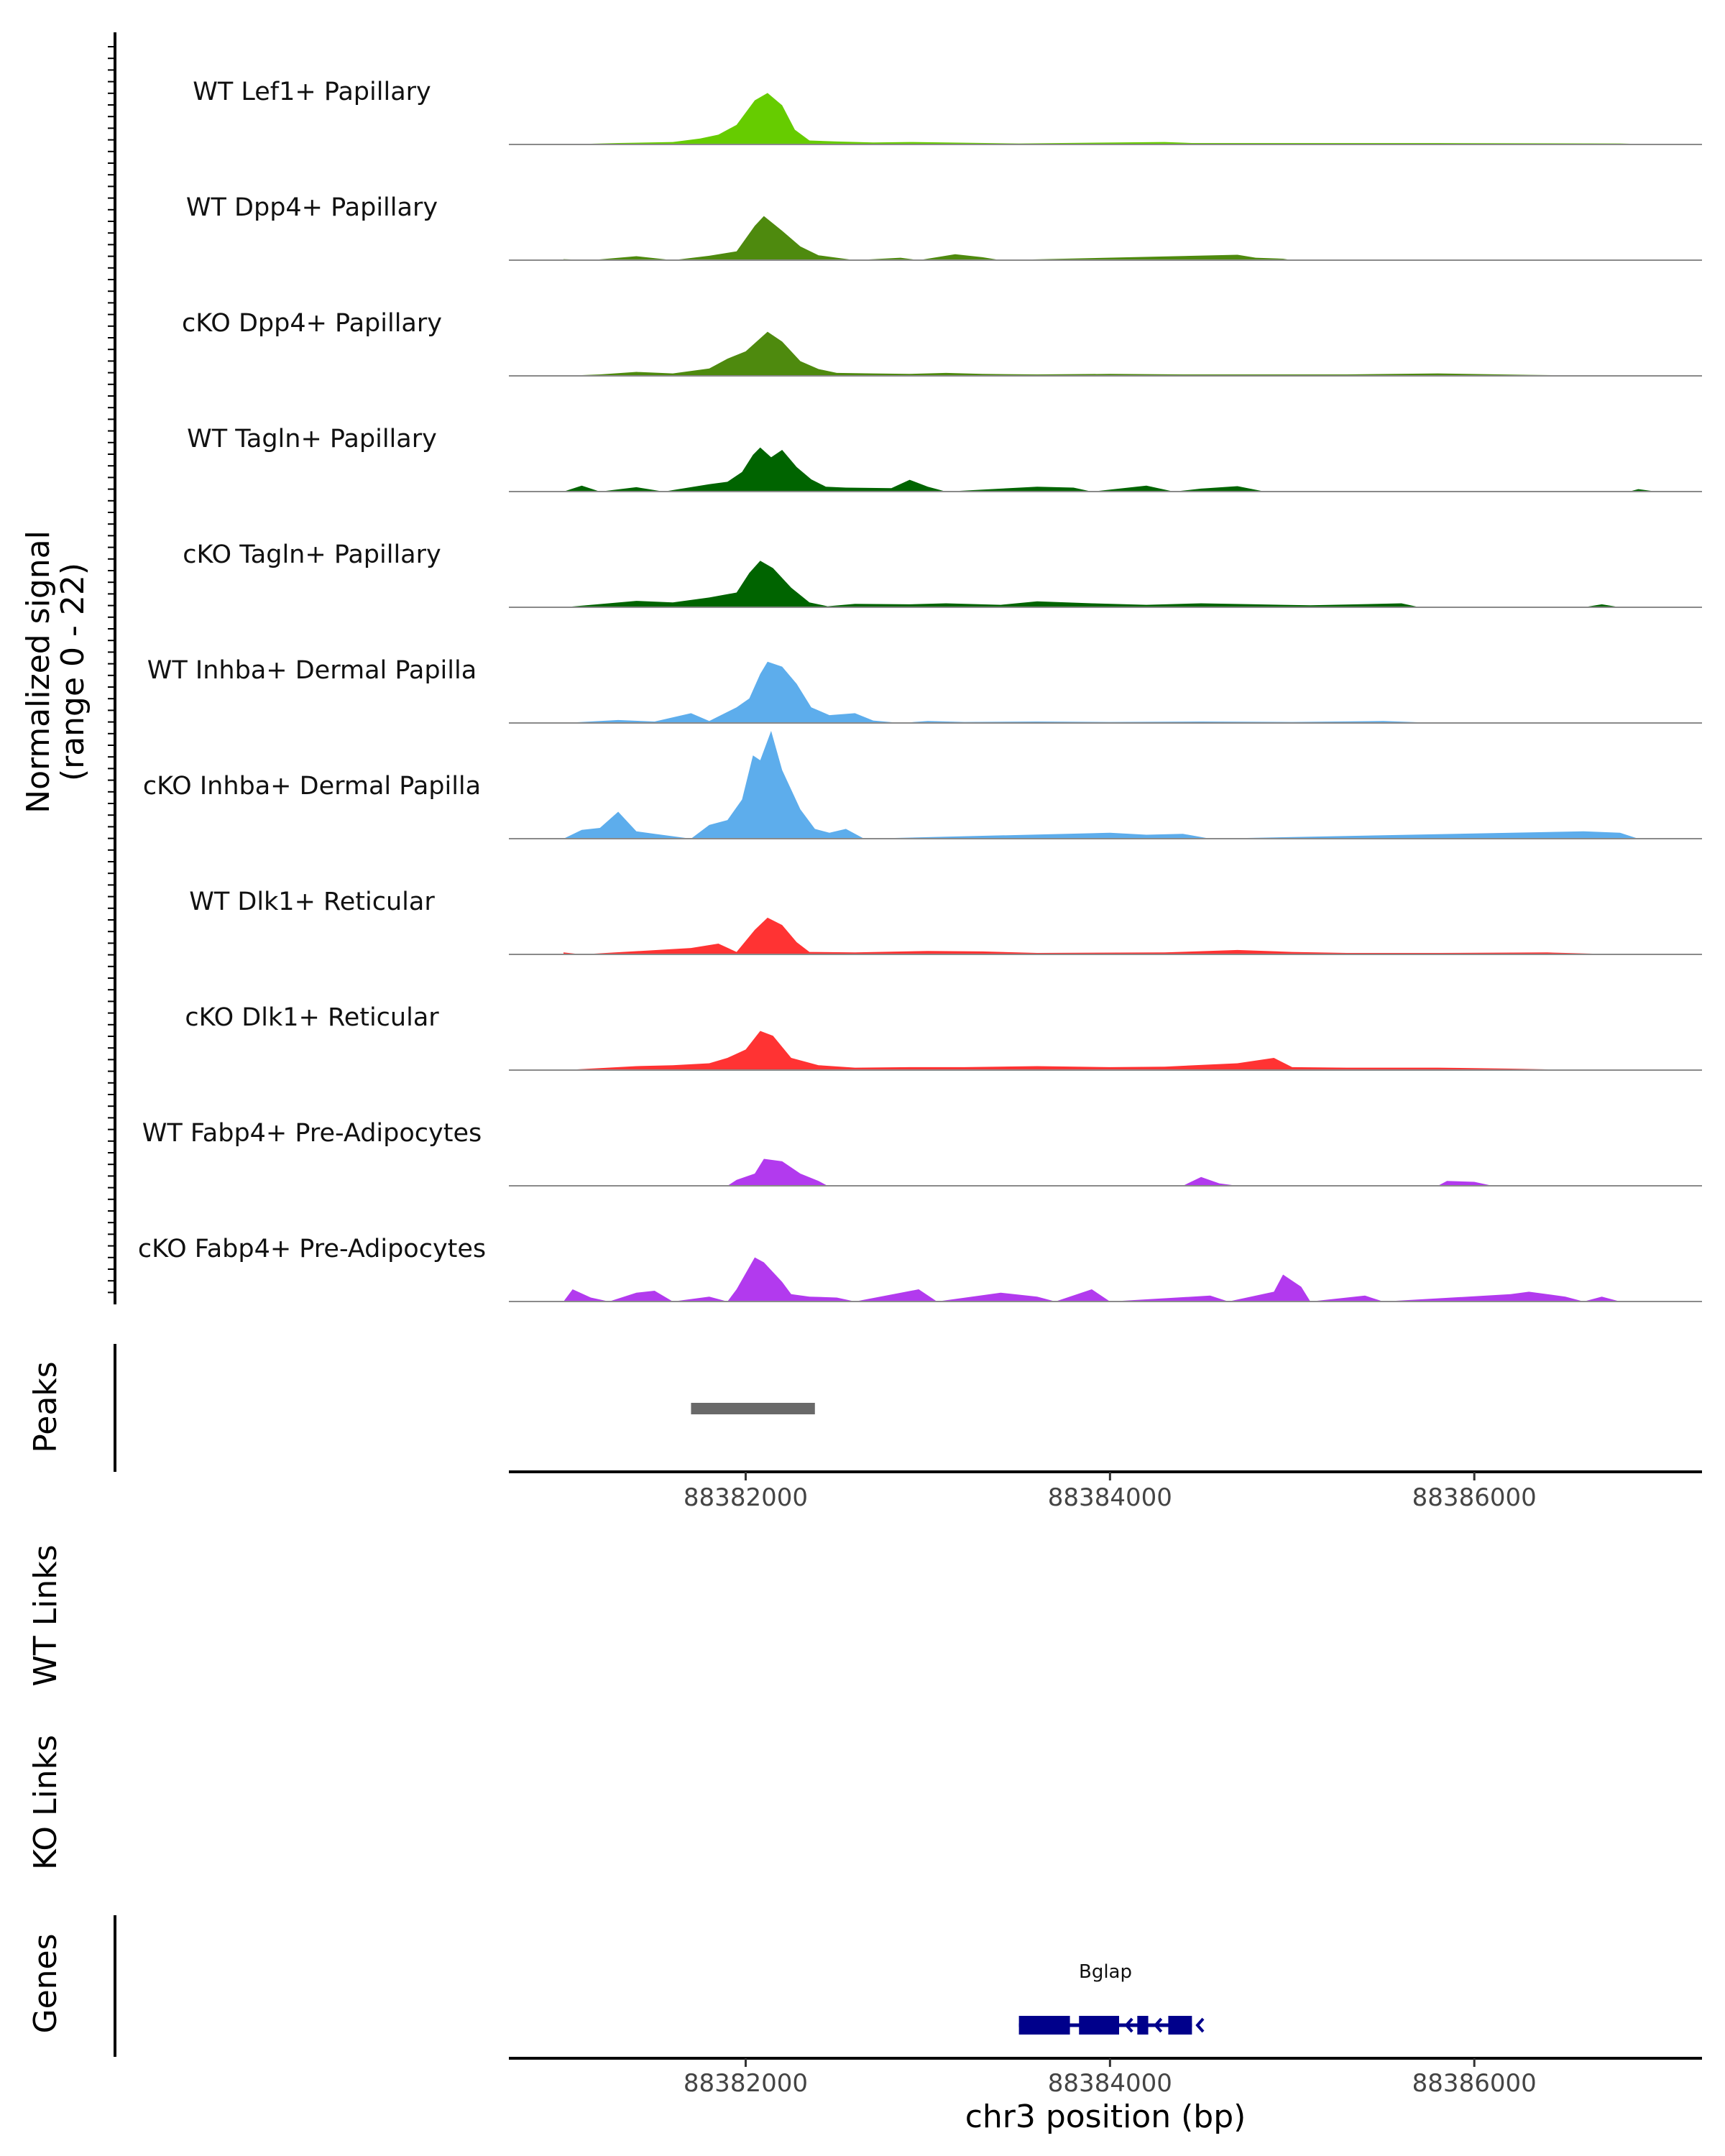 This screenshot has width=1725, height=2156. I want to click on peaks-label: Peaks, so click(45, 1406).